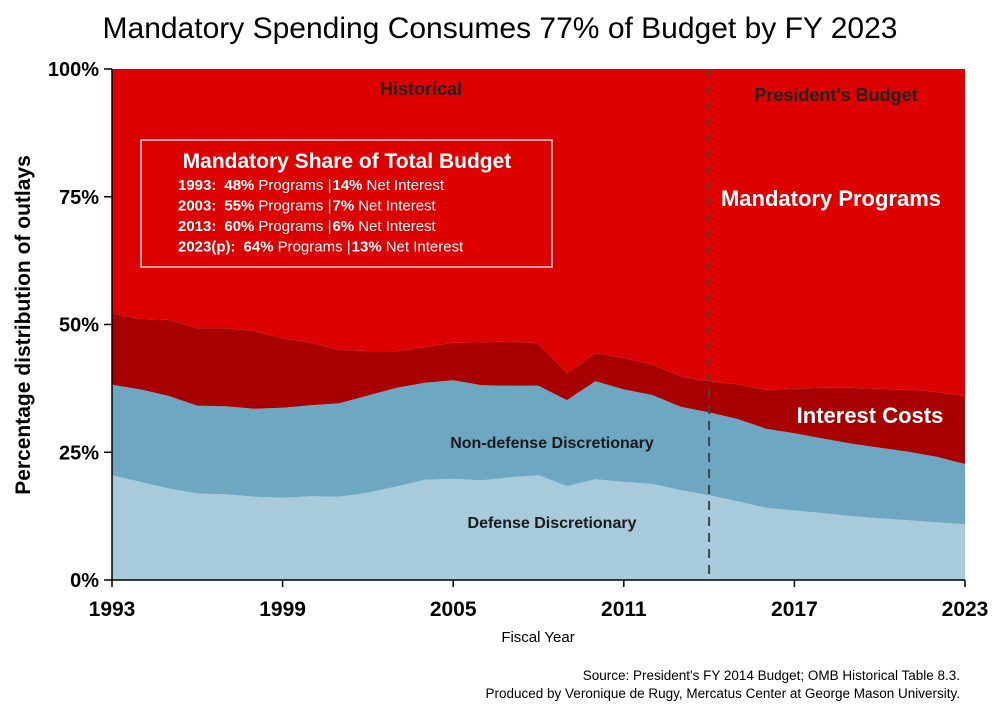  What do you see at coordinates (831, 198) in the screenshot?
I see `label-mandatory-programs: Mandatory Programs` at bounding box center [831, 198].